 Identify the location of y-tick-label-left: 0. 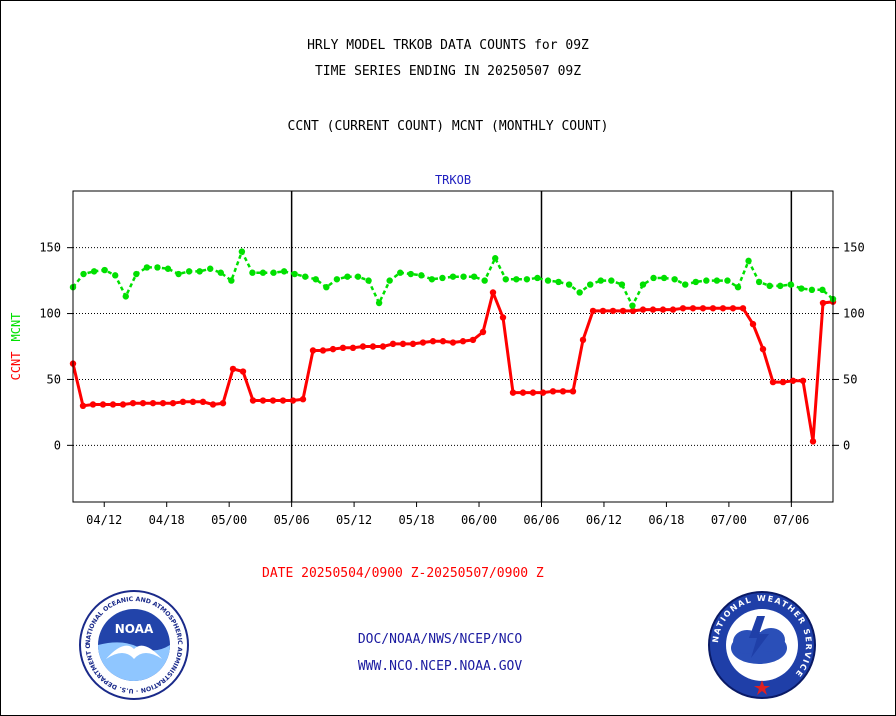
(57, 445).